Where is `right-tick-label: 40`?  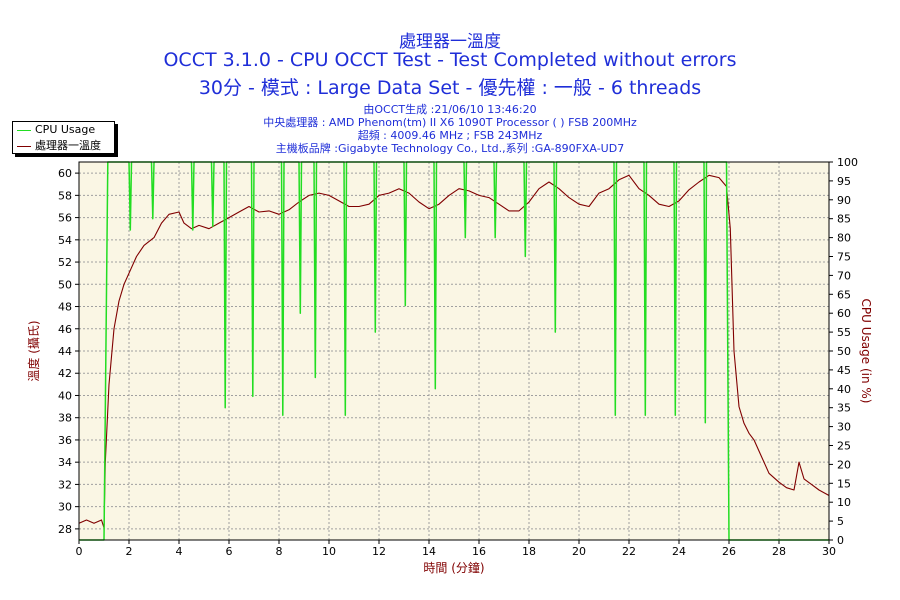 right-tick-label: 40 is located at coordinates (844, 389).